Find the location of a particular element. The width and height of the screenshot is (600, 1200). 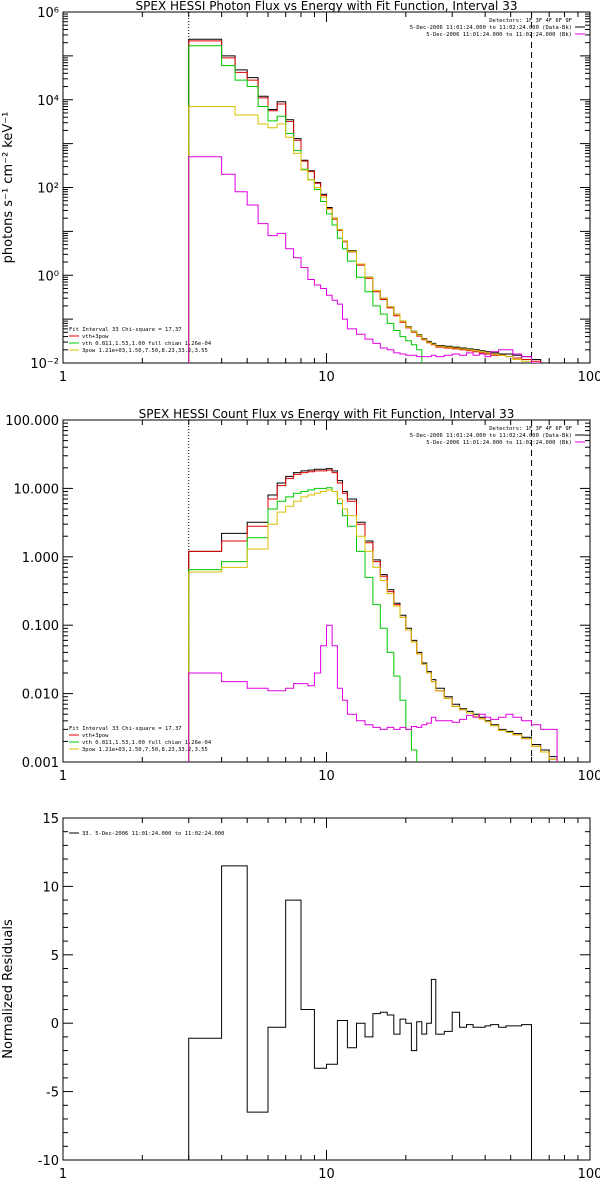

y-tick-label: 10⁶ is located at coordinates (48, 13).